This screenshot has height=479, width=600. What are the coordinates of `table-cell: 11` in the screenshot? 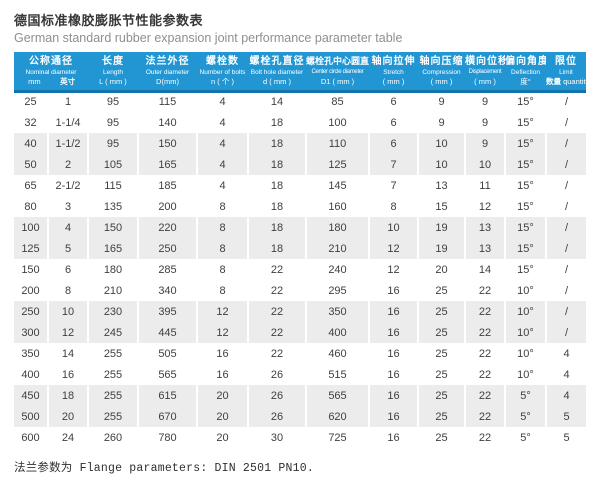 It's located at (484, 185).